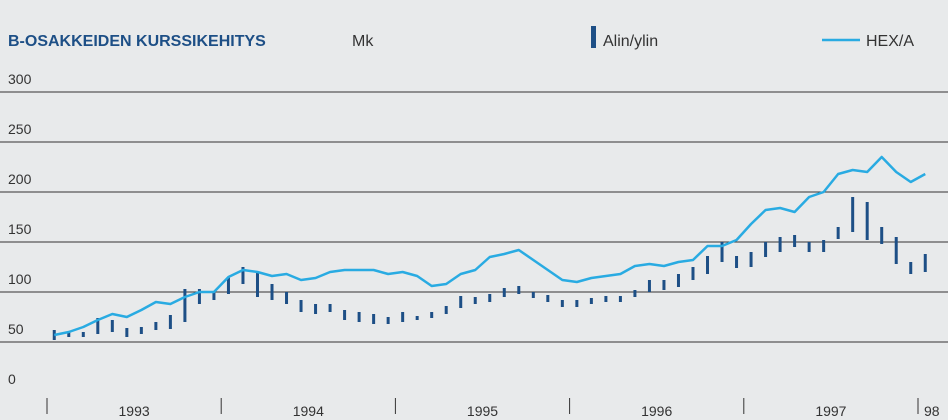 The width and height of the screenshot is (948, 420). I want to click on x-tick-label: 1996, so click(656, 411).